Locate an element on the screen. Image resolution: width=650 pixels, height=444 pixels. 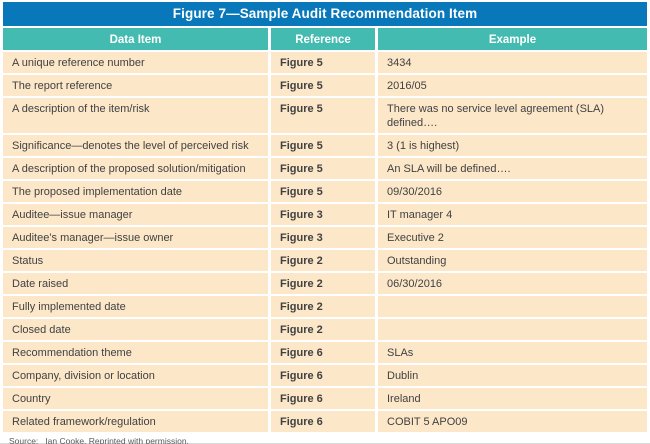
row-data-item: Country is located at coordinates (135, 398).